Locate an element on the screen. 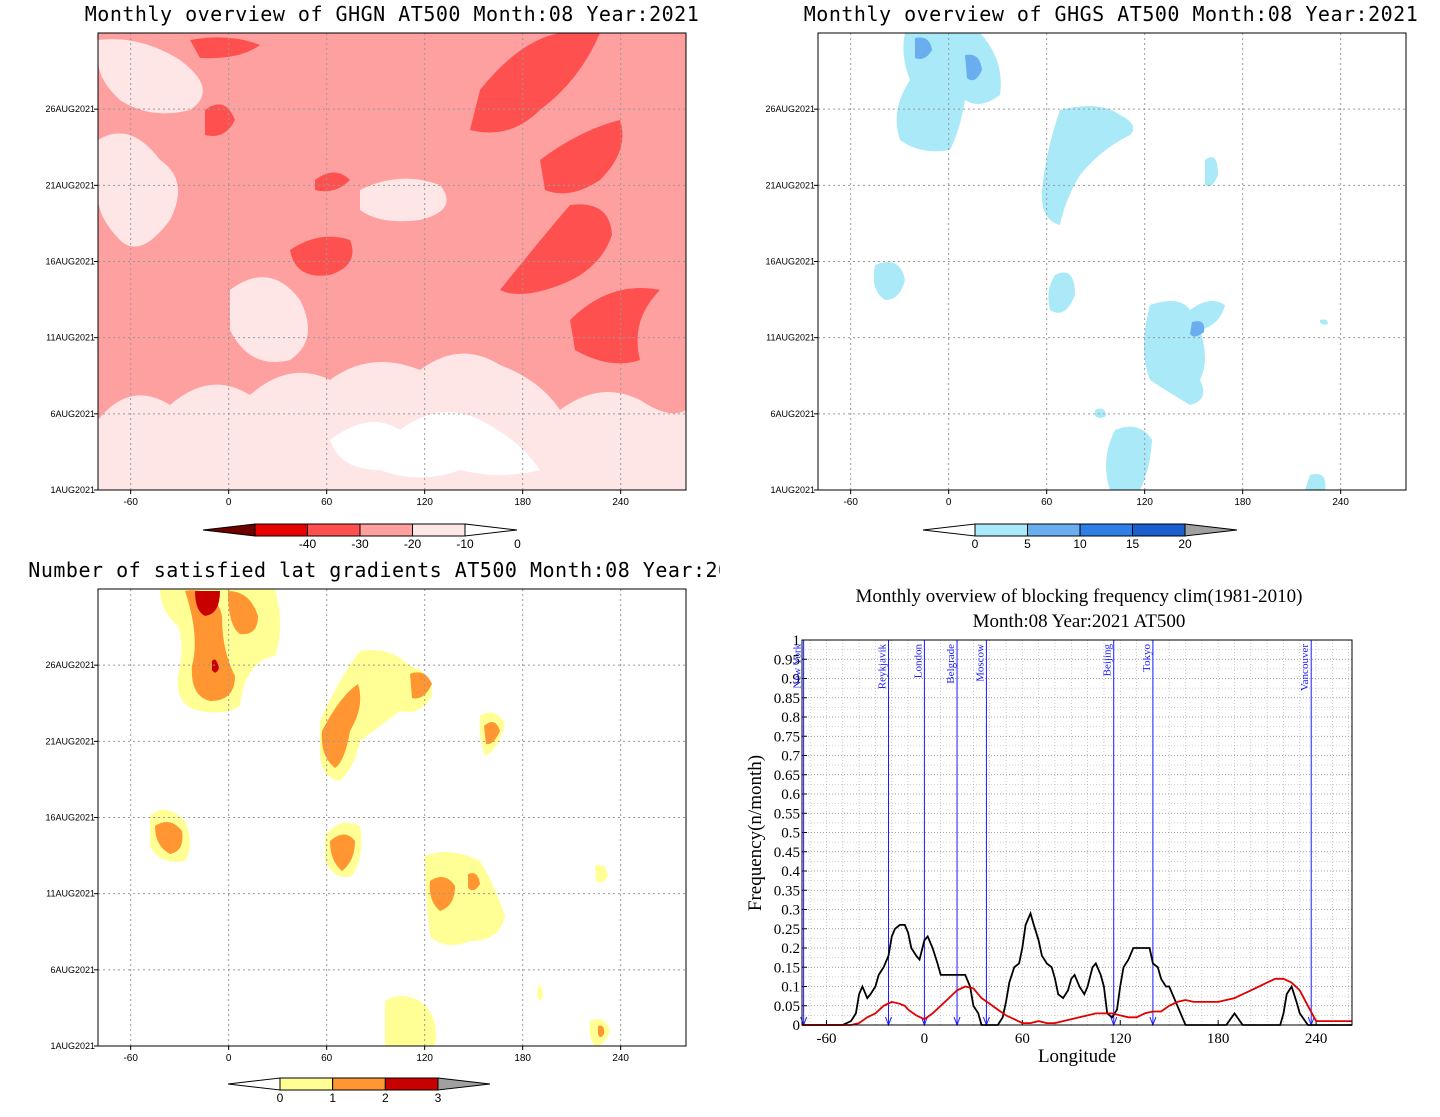  ghgn-x-tick-label: 240 is located at coordinates (620, 502).